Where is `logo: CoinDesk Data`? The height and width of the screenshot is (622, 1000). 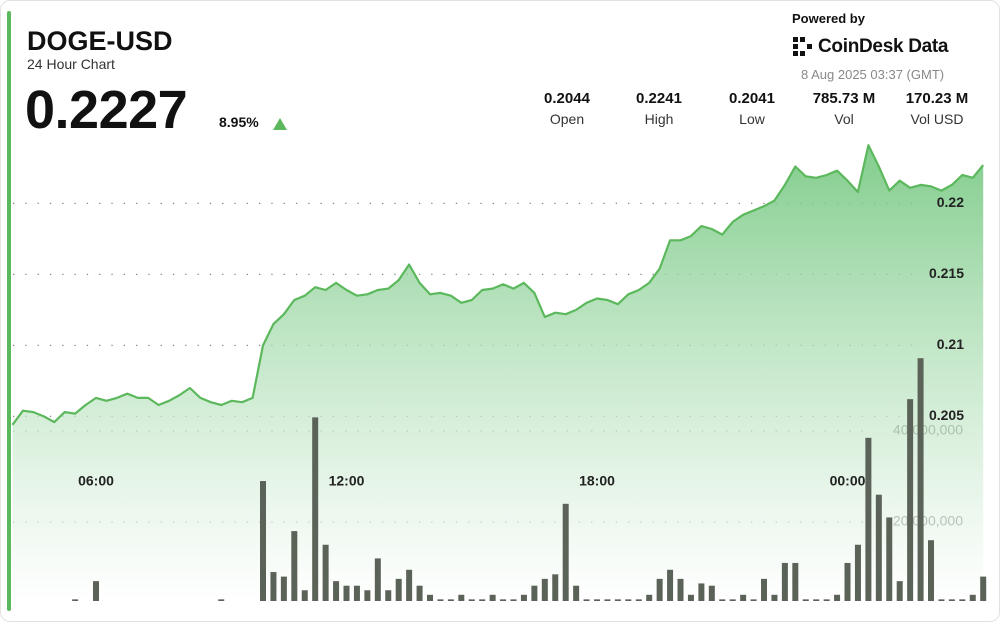 logo: CoinDesk Data is located at coordinates (870, 47).